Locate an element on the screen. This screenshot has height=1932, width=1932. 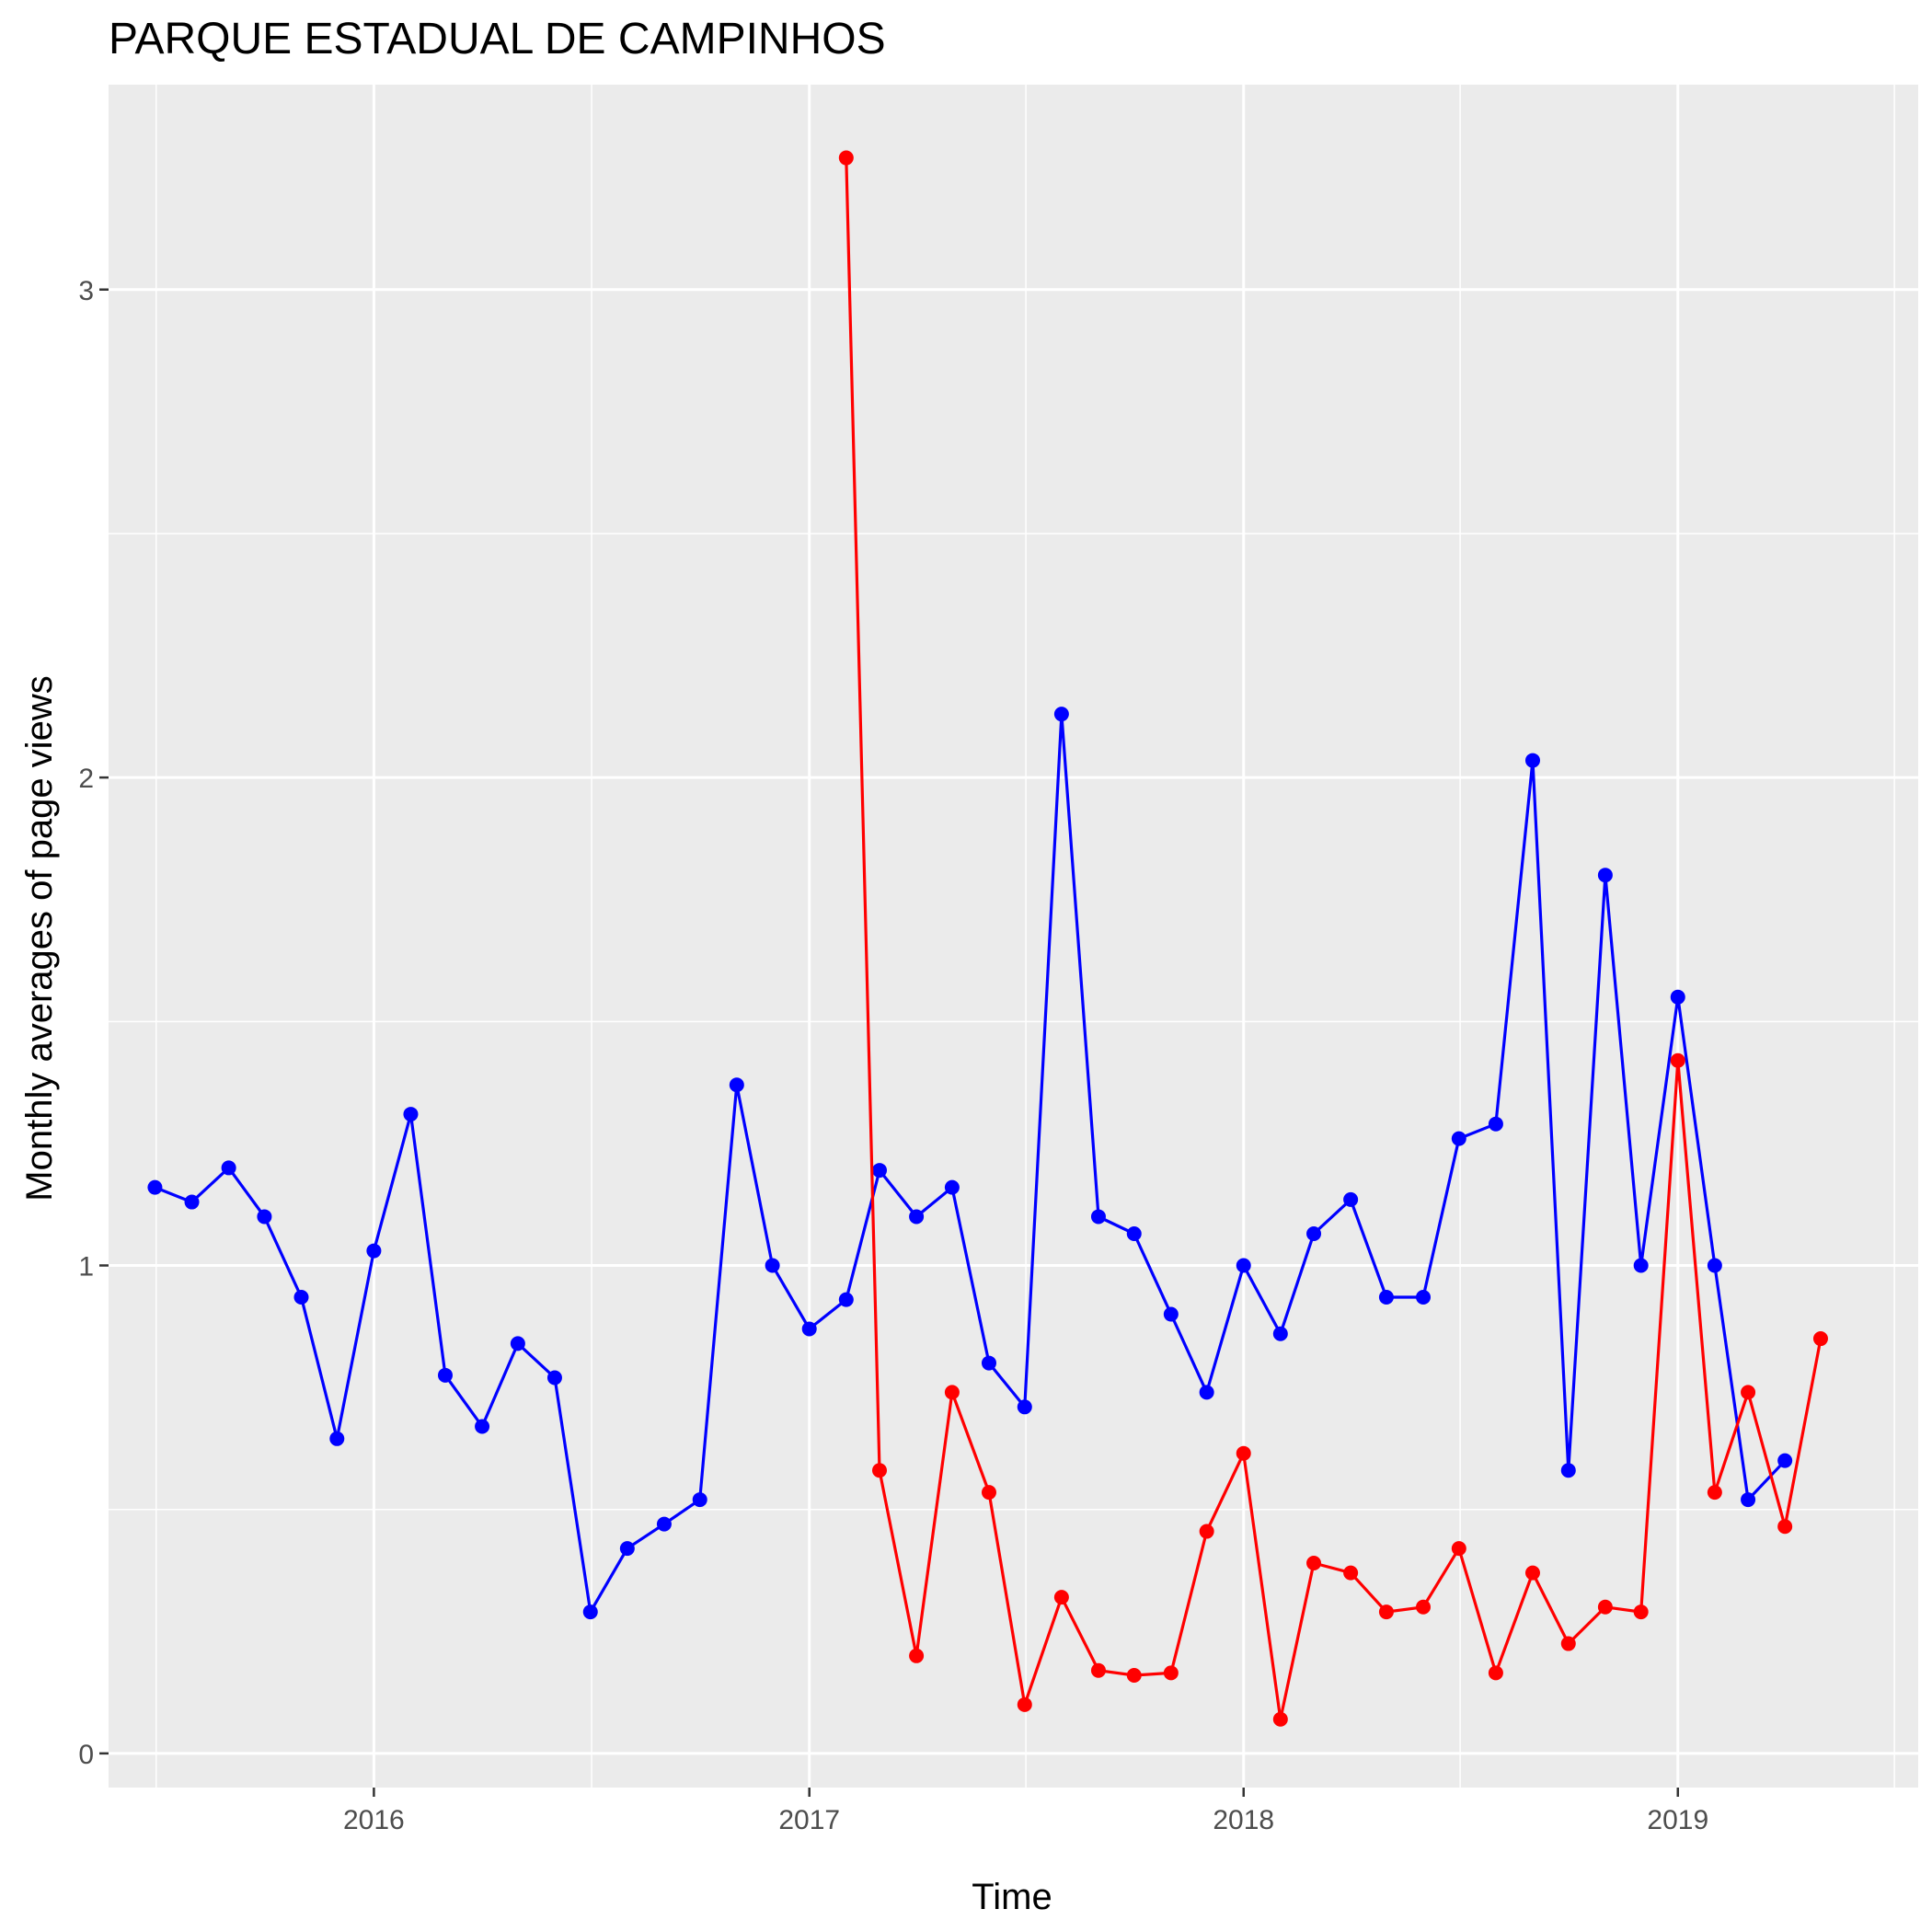
x-tick-label: 2017 is located at coordinates (809, 1820).